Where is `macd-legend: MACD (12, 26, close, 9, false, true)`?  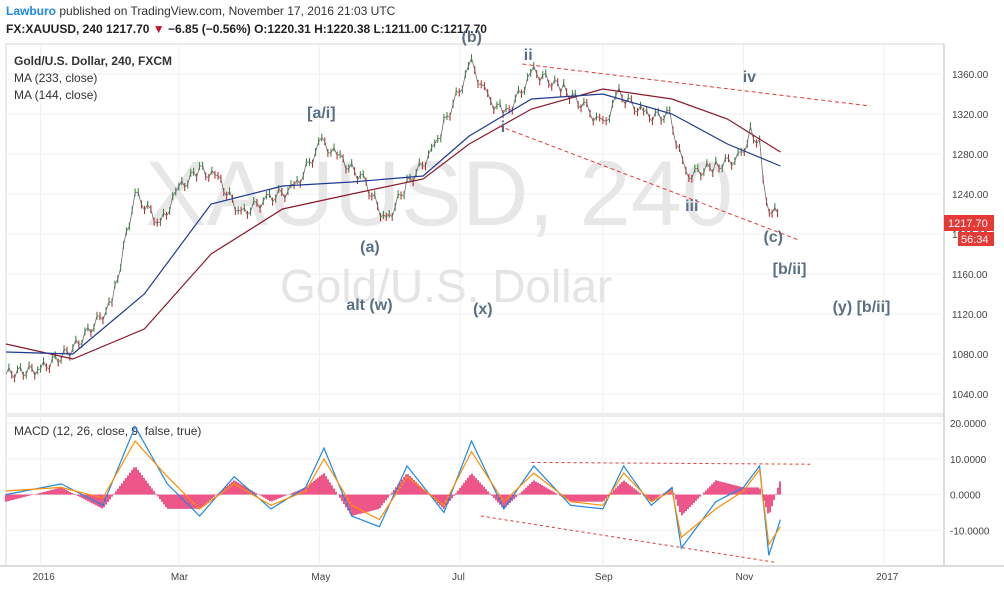
macd-legend: MACD (12, 26, close, 9, false, true) is located at coordinates (107, 431).